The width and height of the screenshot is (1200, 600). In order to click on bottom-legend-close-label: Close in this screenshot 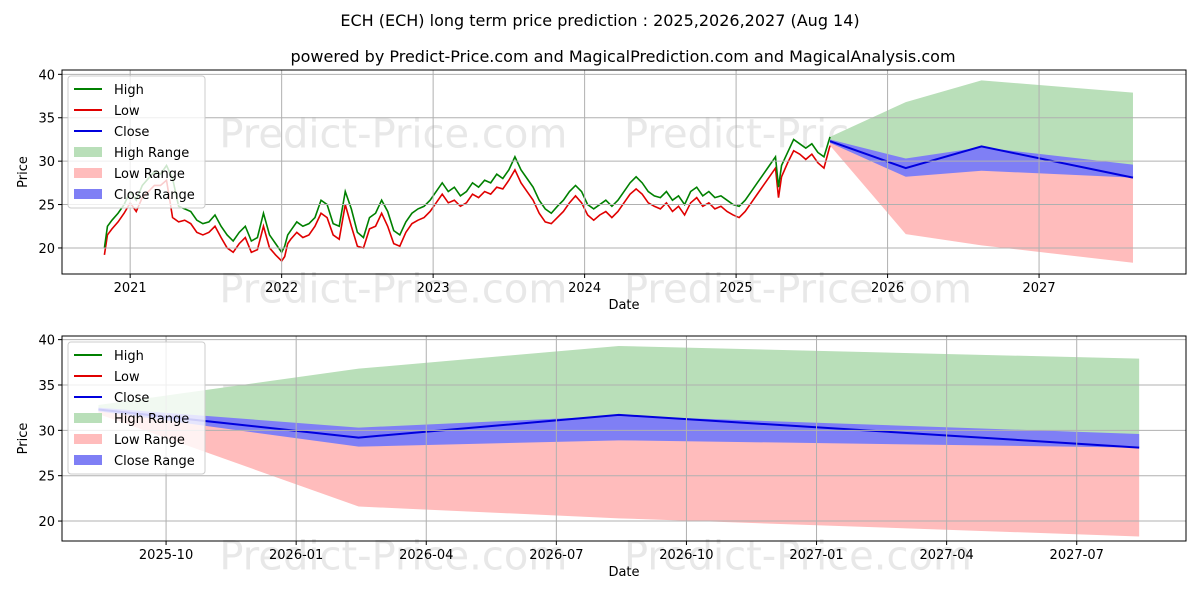, I will do `click(131, 398)`.